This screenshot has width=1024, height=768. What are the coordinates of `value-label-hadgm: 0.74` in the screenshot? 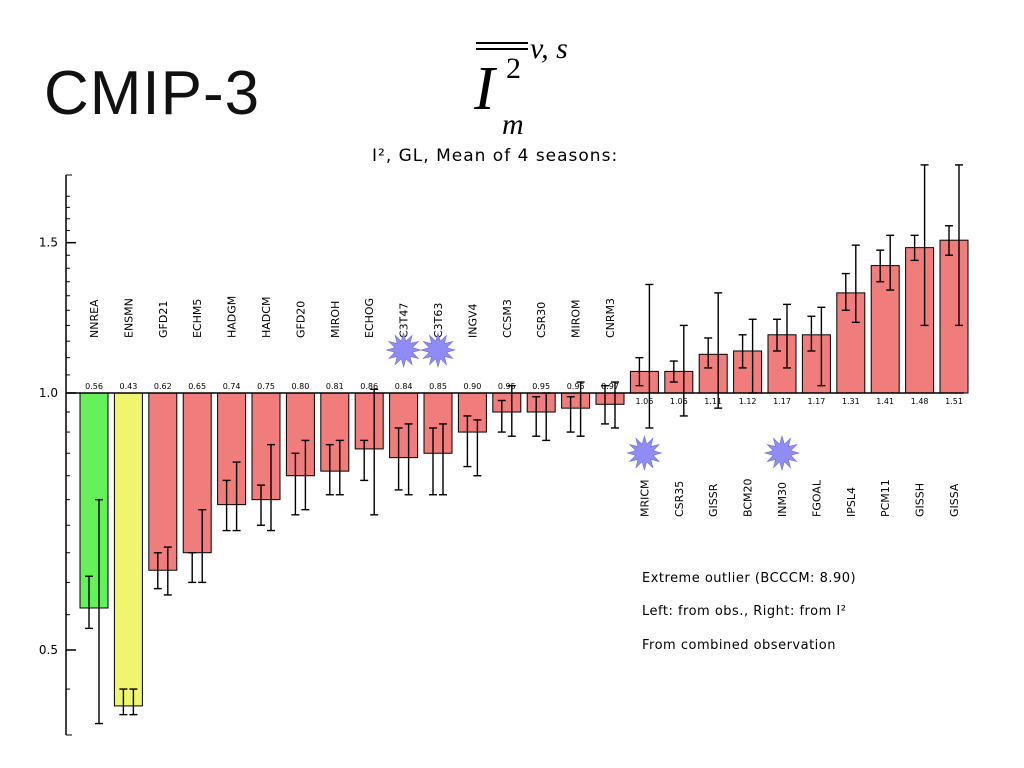 It's located at (232, 386).